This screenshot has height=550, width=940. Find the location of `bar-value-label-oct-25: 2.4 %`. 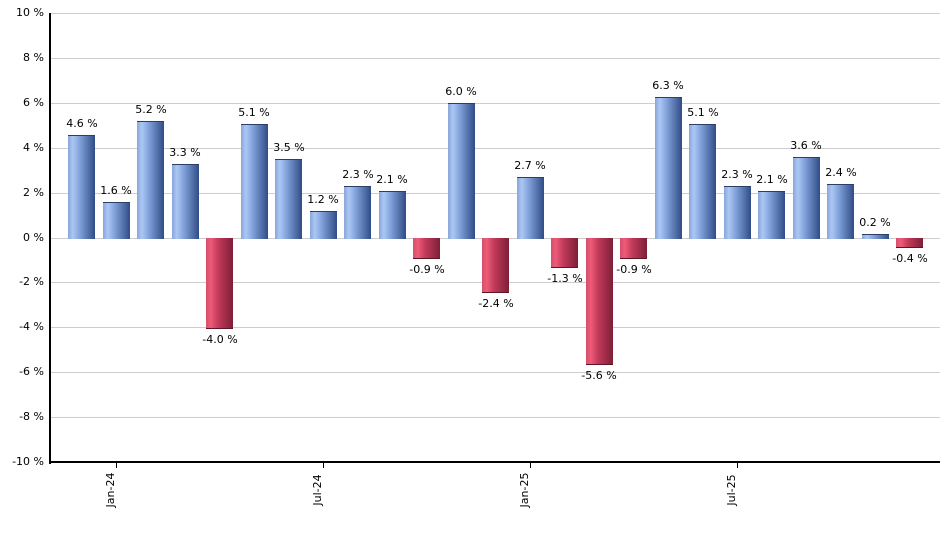

bar-value-label-oct-25: 2.4 % is located at coordinates (841, 172).